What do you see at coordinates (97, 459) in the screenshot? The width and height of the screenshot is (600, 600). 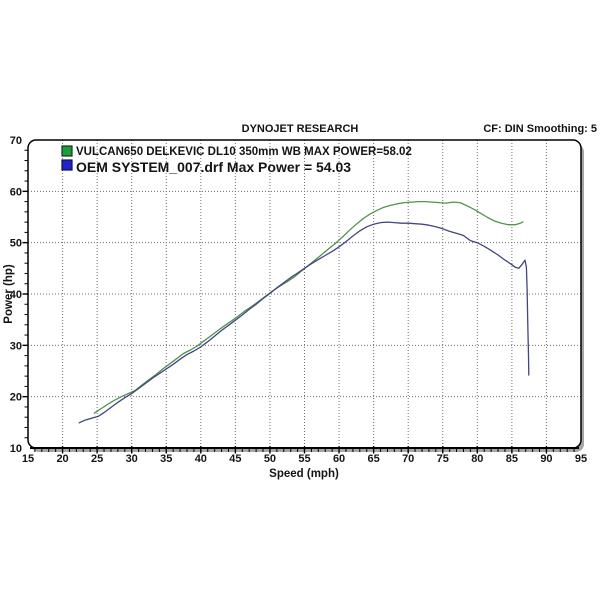 I see `x-tick-label: 25` at bounding box center [97, 459].